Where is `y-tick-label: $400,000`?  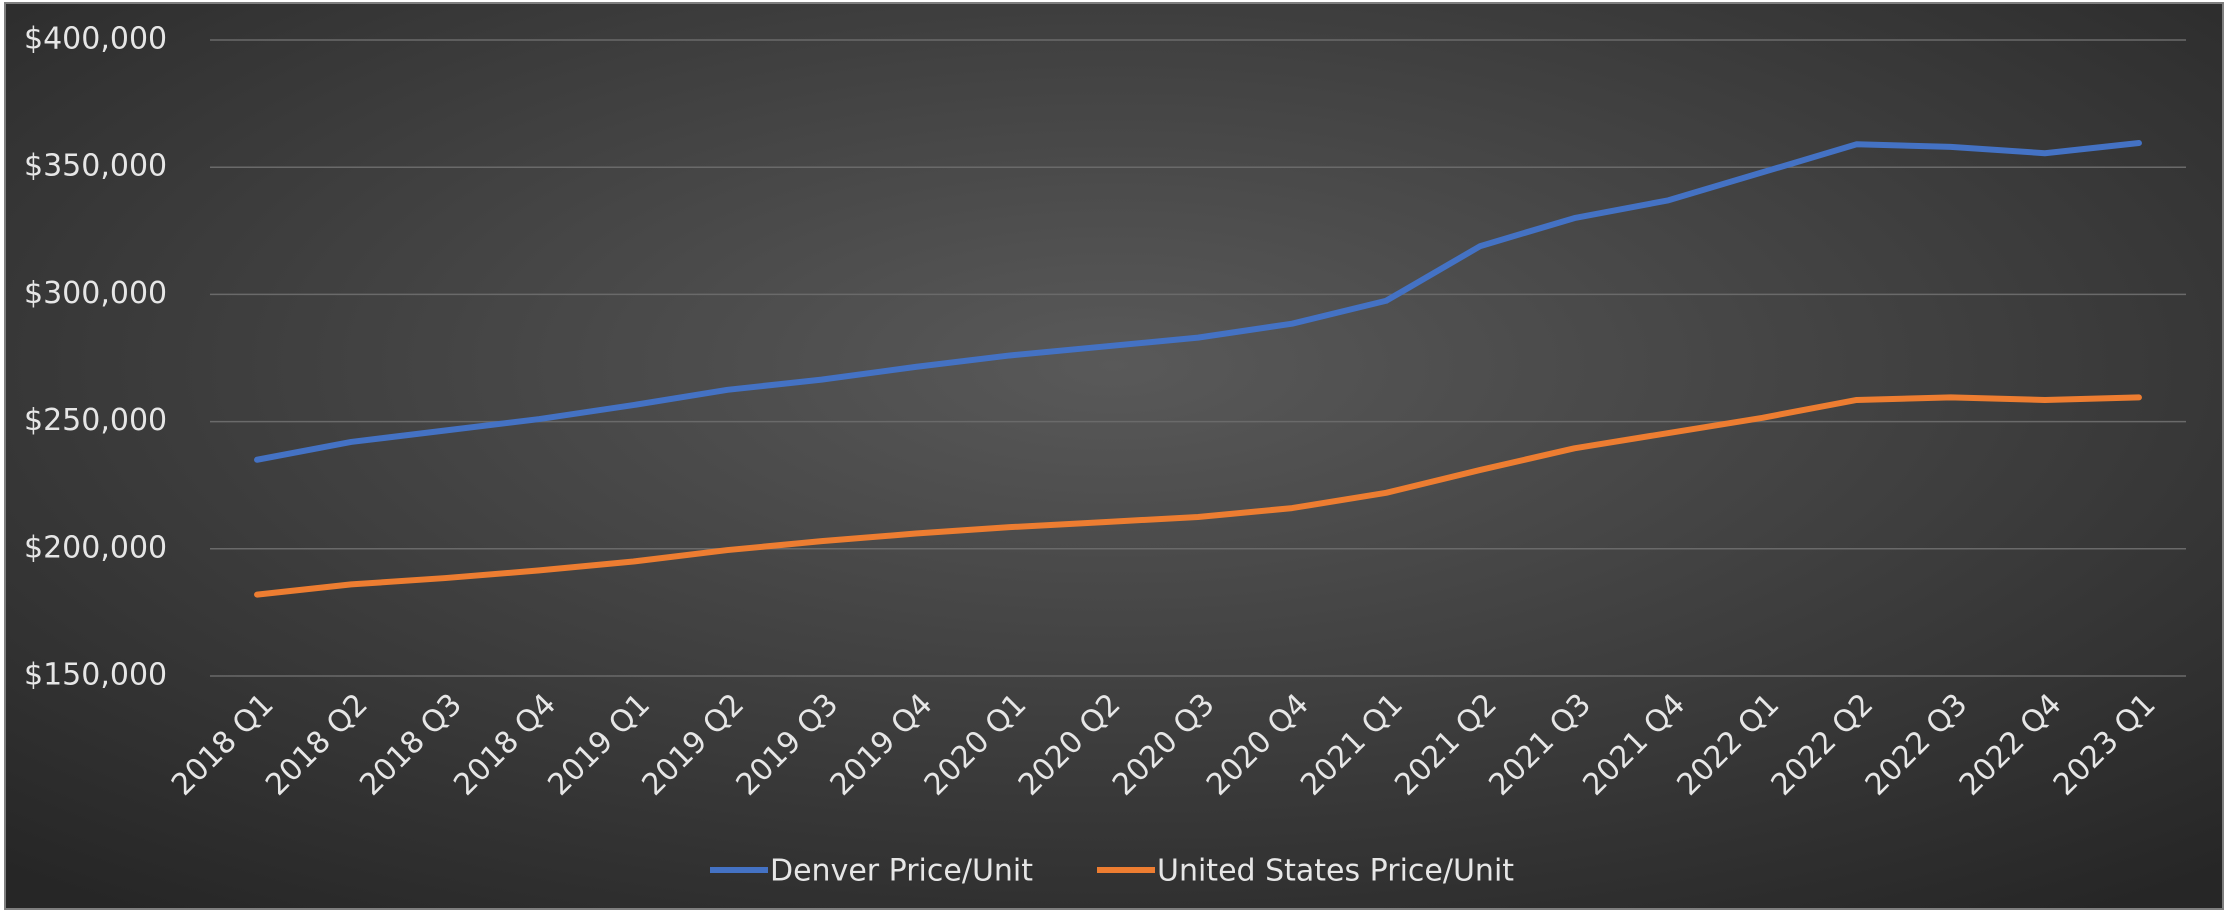 y-tick-label: $400,000 is located at coordinates (95, 39).